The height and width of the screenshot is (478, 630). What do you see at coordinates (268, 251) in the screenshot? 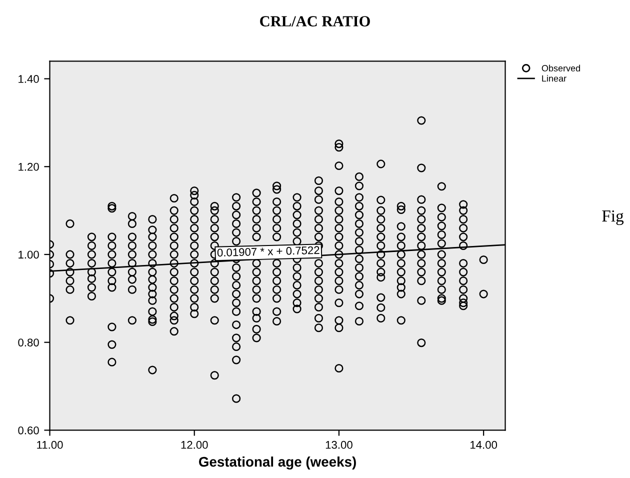
I see `annotation: 0.01907 * x + 0.7522` at bounding box center [268, 251].